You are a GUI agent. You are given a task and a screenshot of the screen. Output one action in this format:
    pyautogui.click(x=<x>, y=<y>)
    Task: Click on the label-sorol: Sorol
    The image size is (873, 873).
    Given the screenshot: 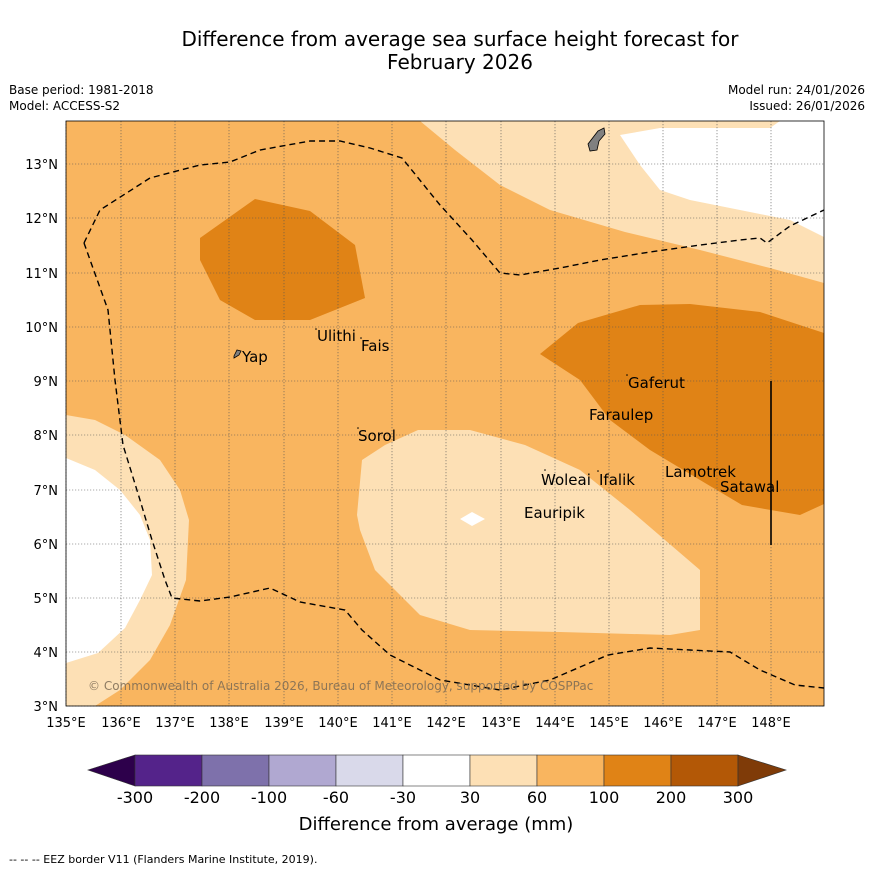 What is the action you would take?
    pyautogui.click(x=377, y=436)
    